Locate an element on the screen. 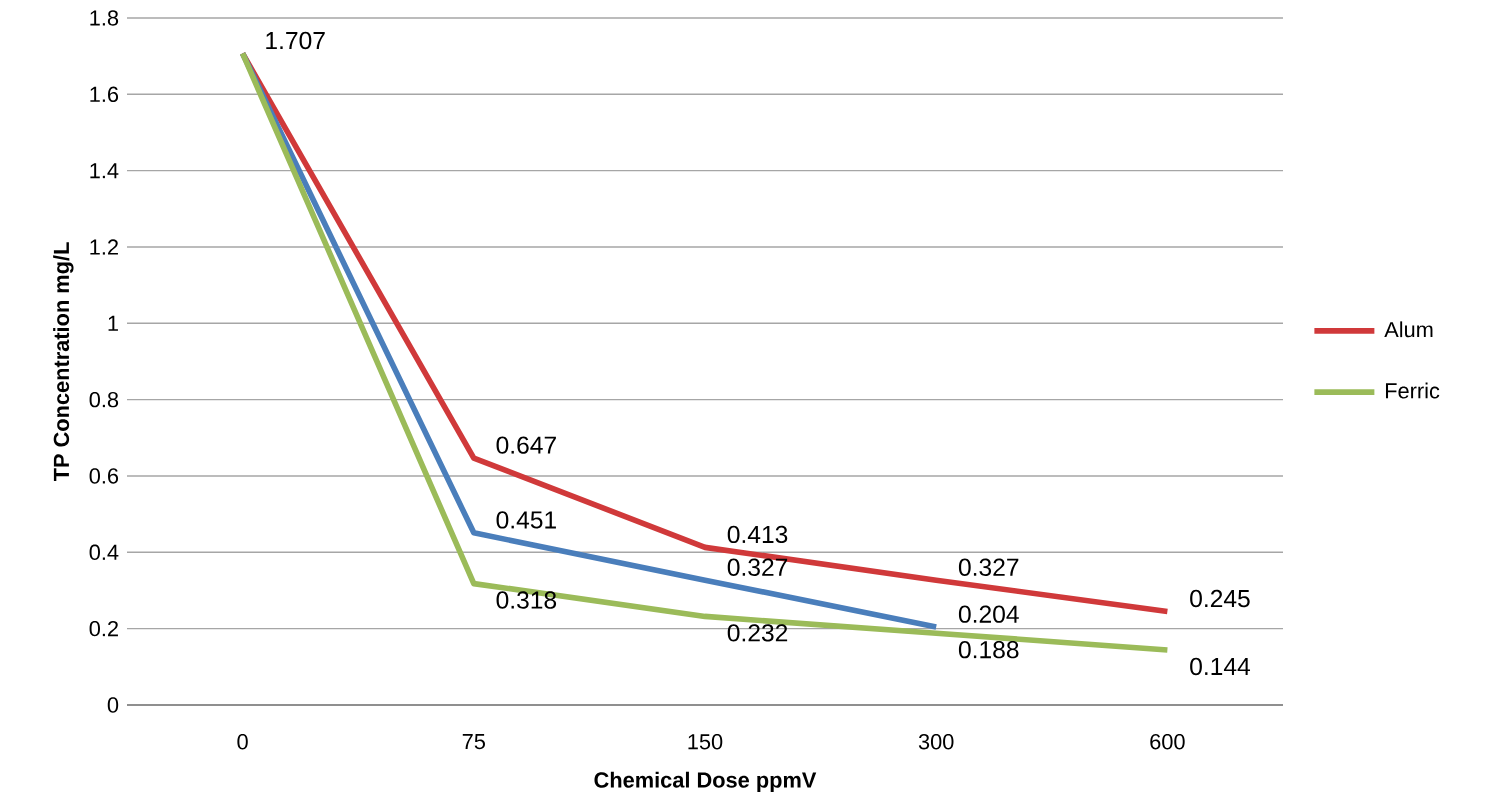  data-label: 0.144 is located at coordinates (1220, 666).